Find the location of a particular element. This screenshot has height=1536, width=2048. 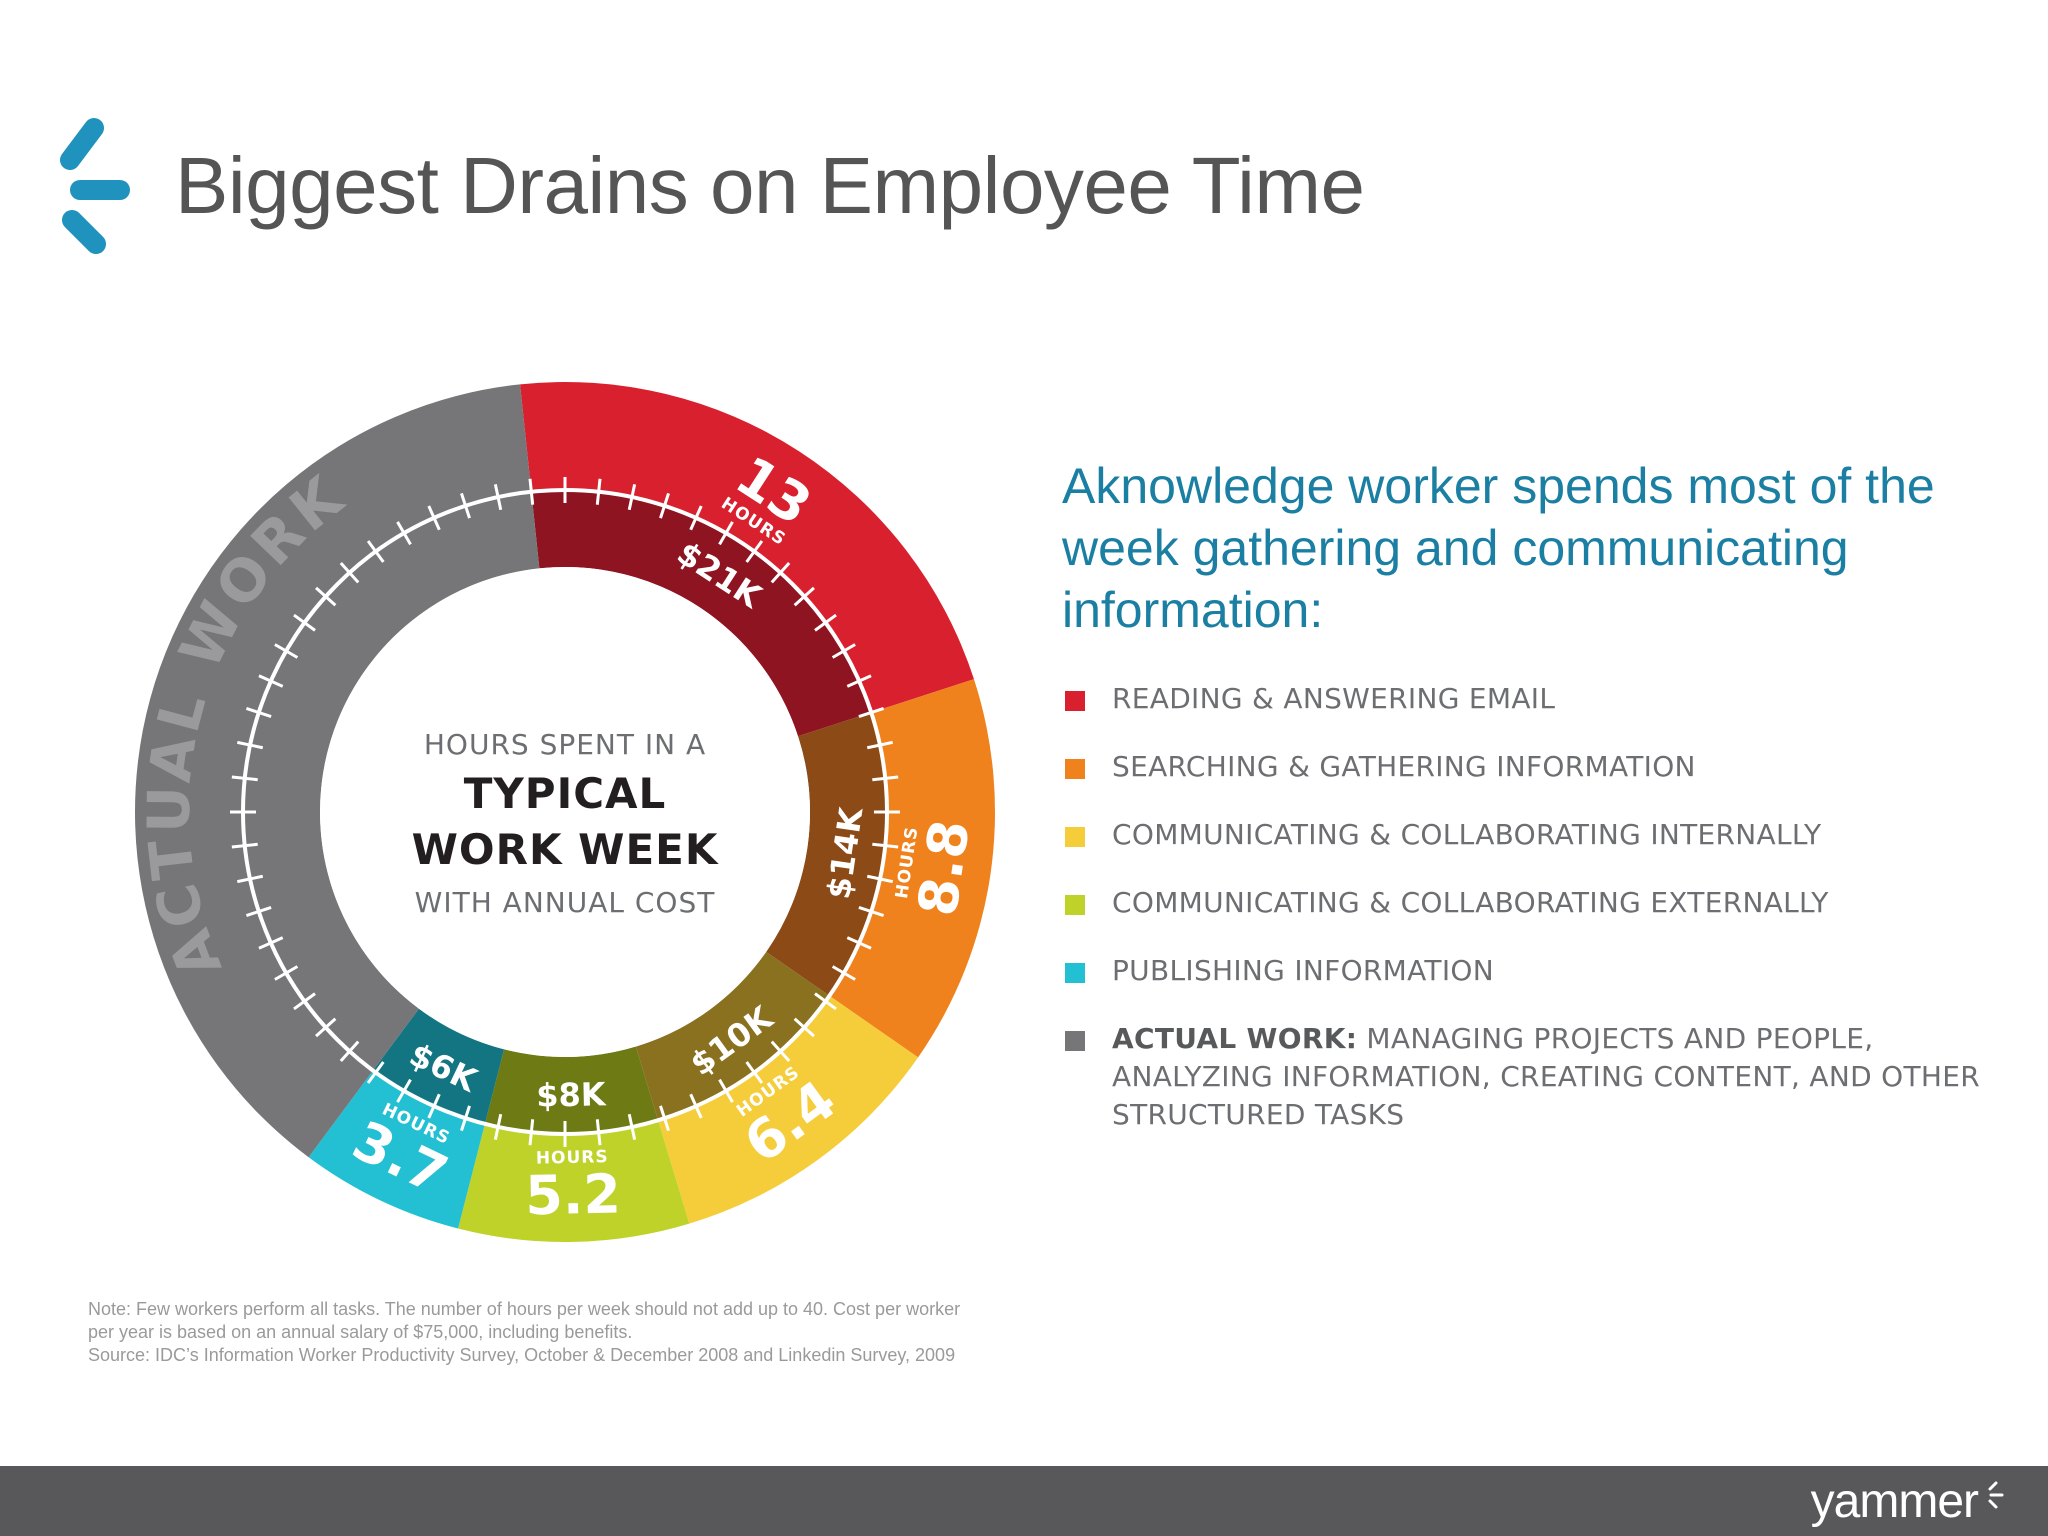

yammer-mark-small-icon is located at coordinates (1996, 1495).